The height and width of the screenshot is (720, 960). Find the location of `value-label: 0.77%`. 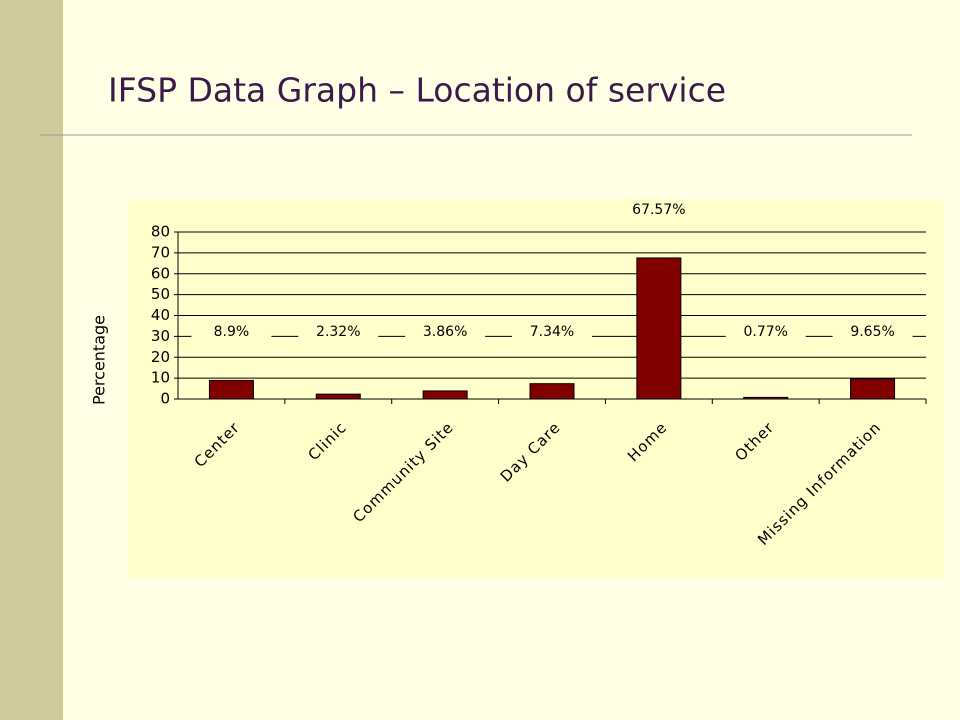

value-label: 0.77% is located at coordinates (765, 332).